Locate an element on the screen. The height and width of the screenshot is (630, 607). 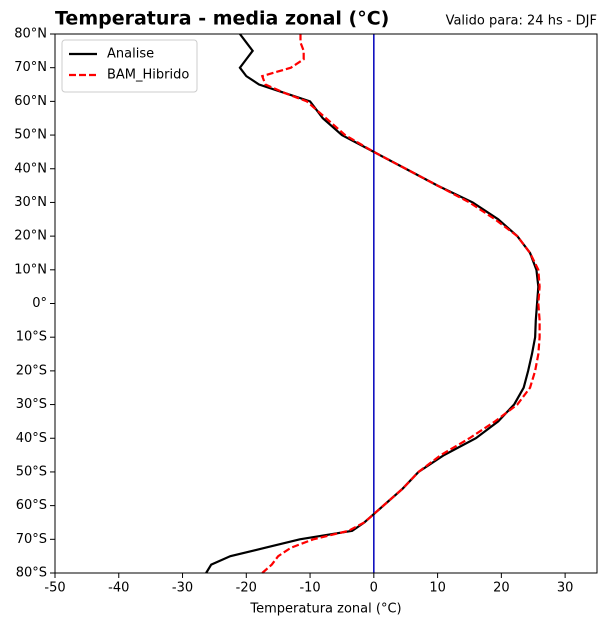
x-tick-label: -20 is located at coordinates (246, 588).